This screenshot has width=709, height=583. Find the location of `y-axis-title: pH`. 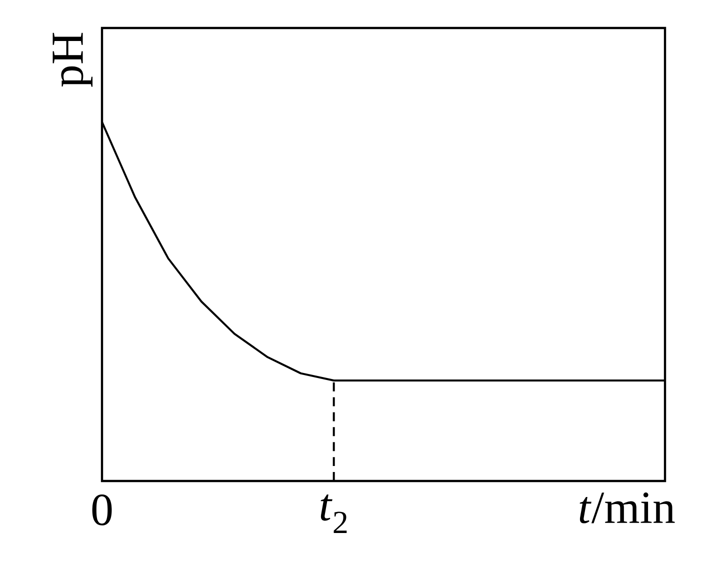

y-axis-title: pH is located at coordinates (72, 59).